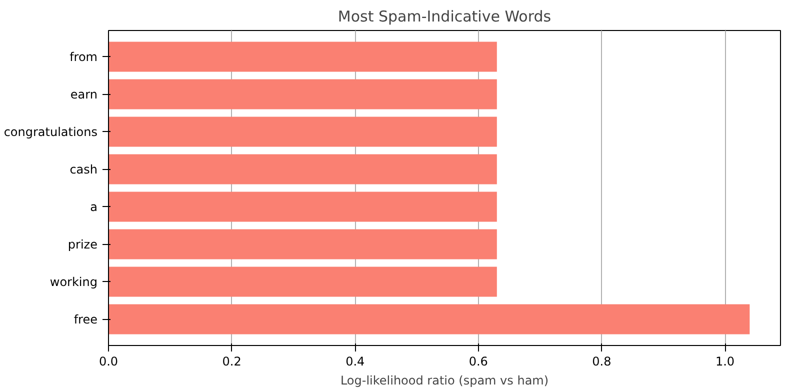 This screenshot has height=390, width=790. What do you see at coordinates (108, 361) in the screenshot?
I see `x-tick-label: 0.0` at bounding box center [108, 361].